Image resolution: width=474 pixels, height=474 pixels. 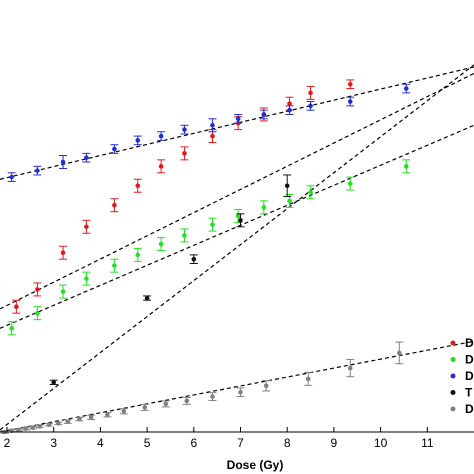 I want to click on x-tick-label: 3, so click(x=53, y=443).